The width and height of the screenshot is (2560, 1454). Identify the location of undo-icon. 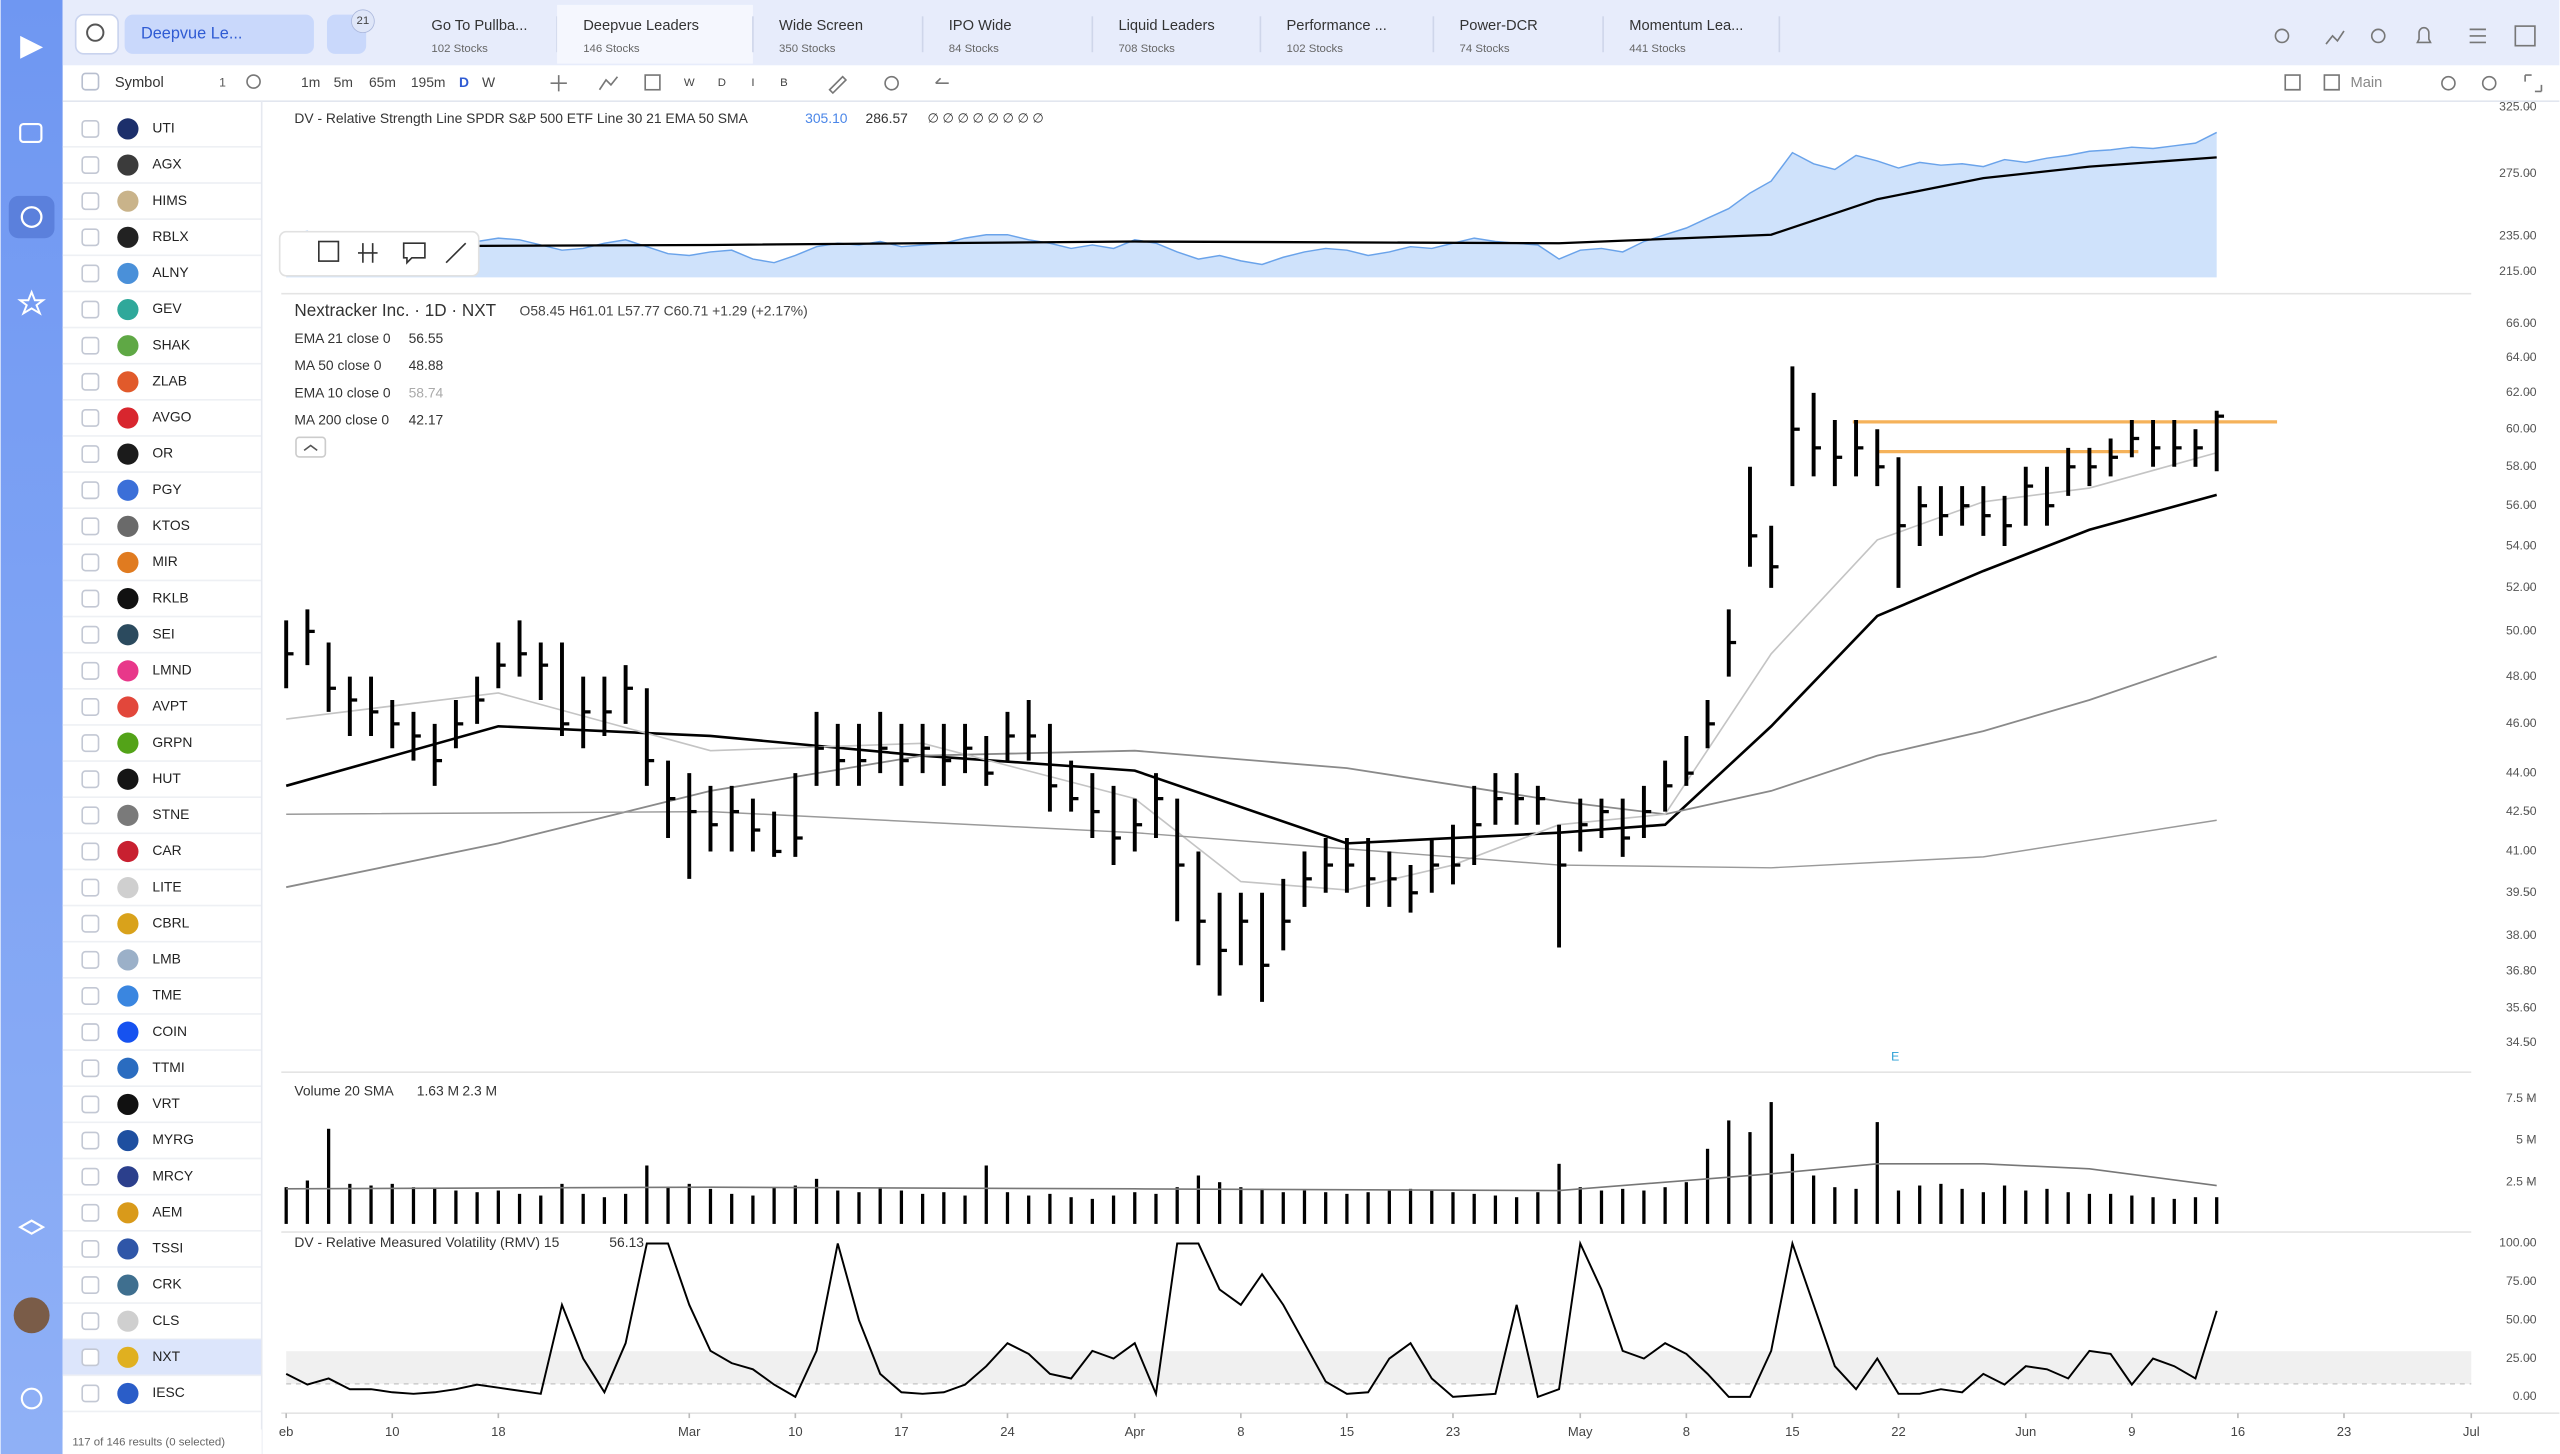
(942, 81).